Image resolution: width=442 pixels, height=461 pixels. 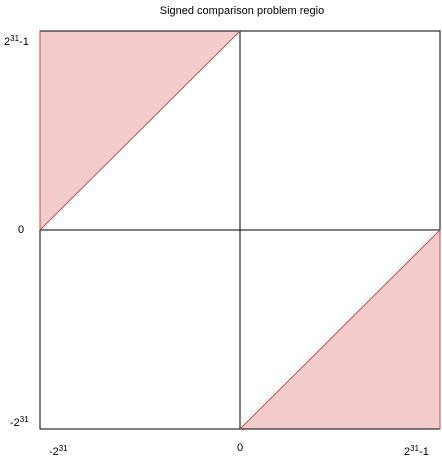 I want to click on y-label-bottom: -231, so click(x=19, y=422).